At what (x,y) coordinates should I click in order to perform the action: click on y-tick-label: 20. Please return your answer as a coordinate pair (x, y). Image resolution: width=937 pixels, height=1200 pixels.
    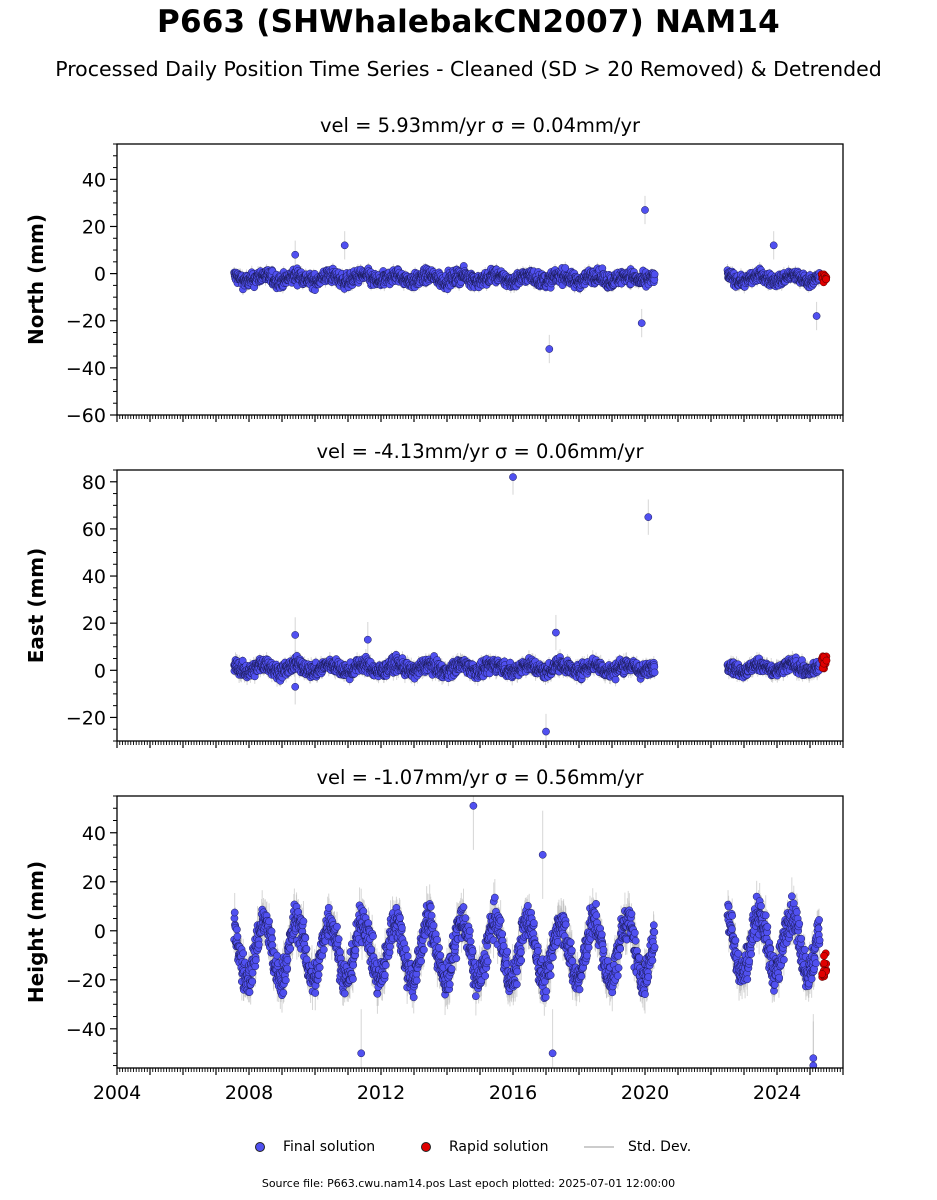
    Looking at the image, I should click on (94, 227).